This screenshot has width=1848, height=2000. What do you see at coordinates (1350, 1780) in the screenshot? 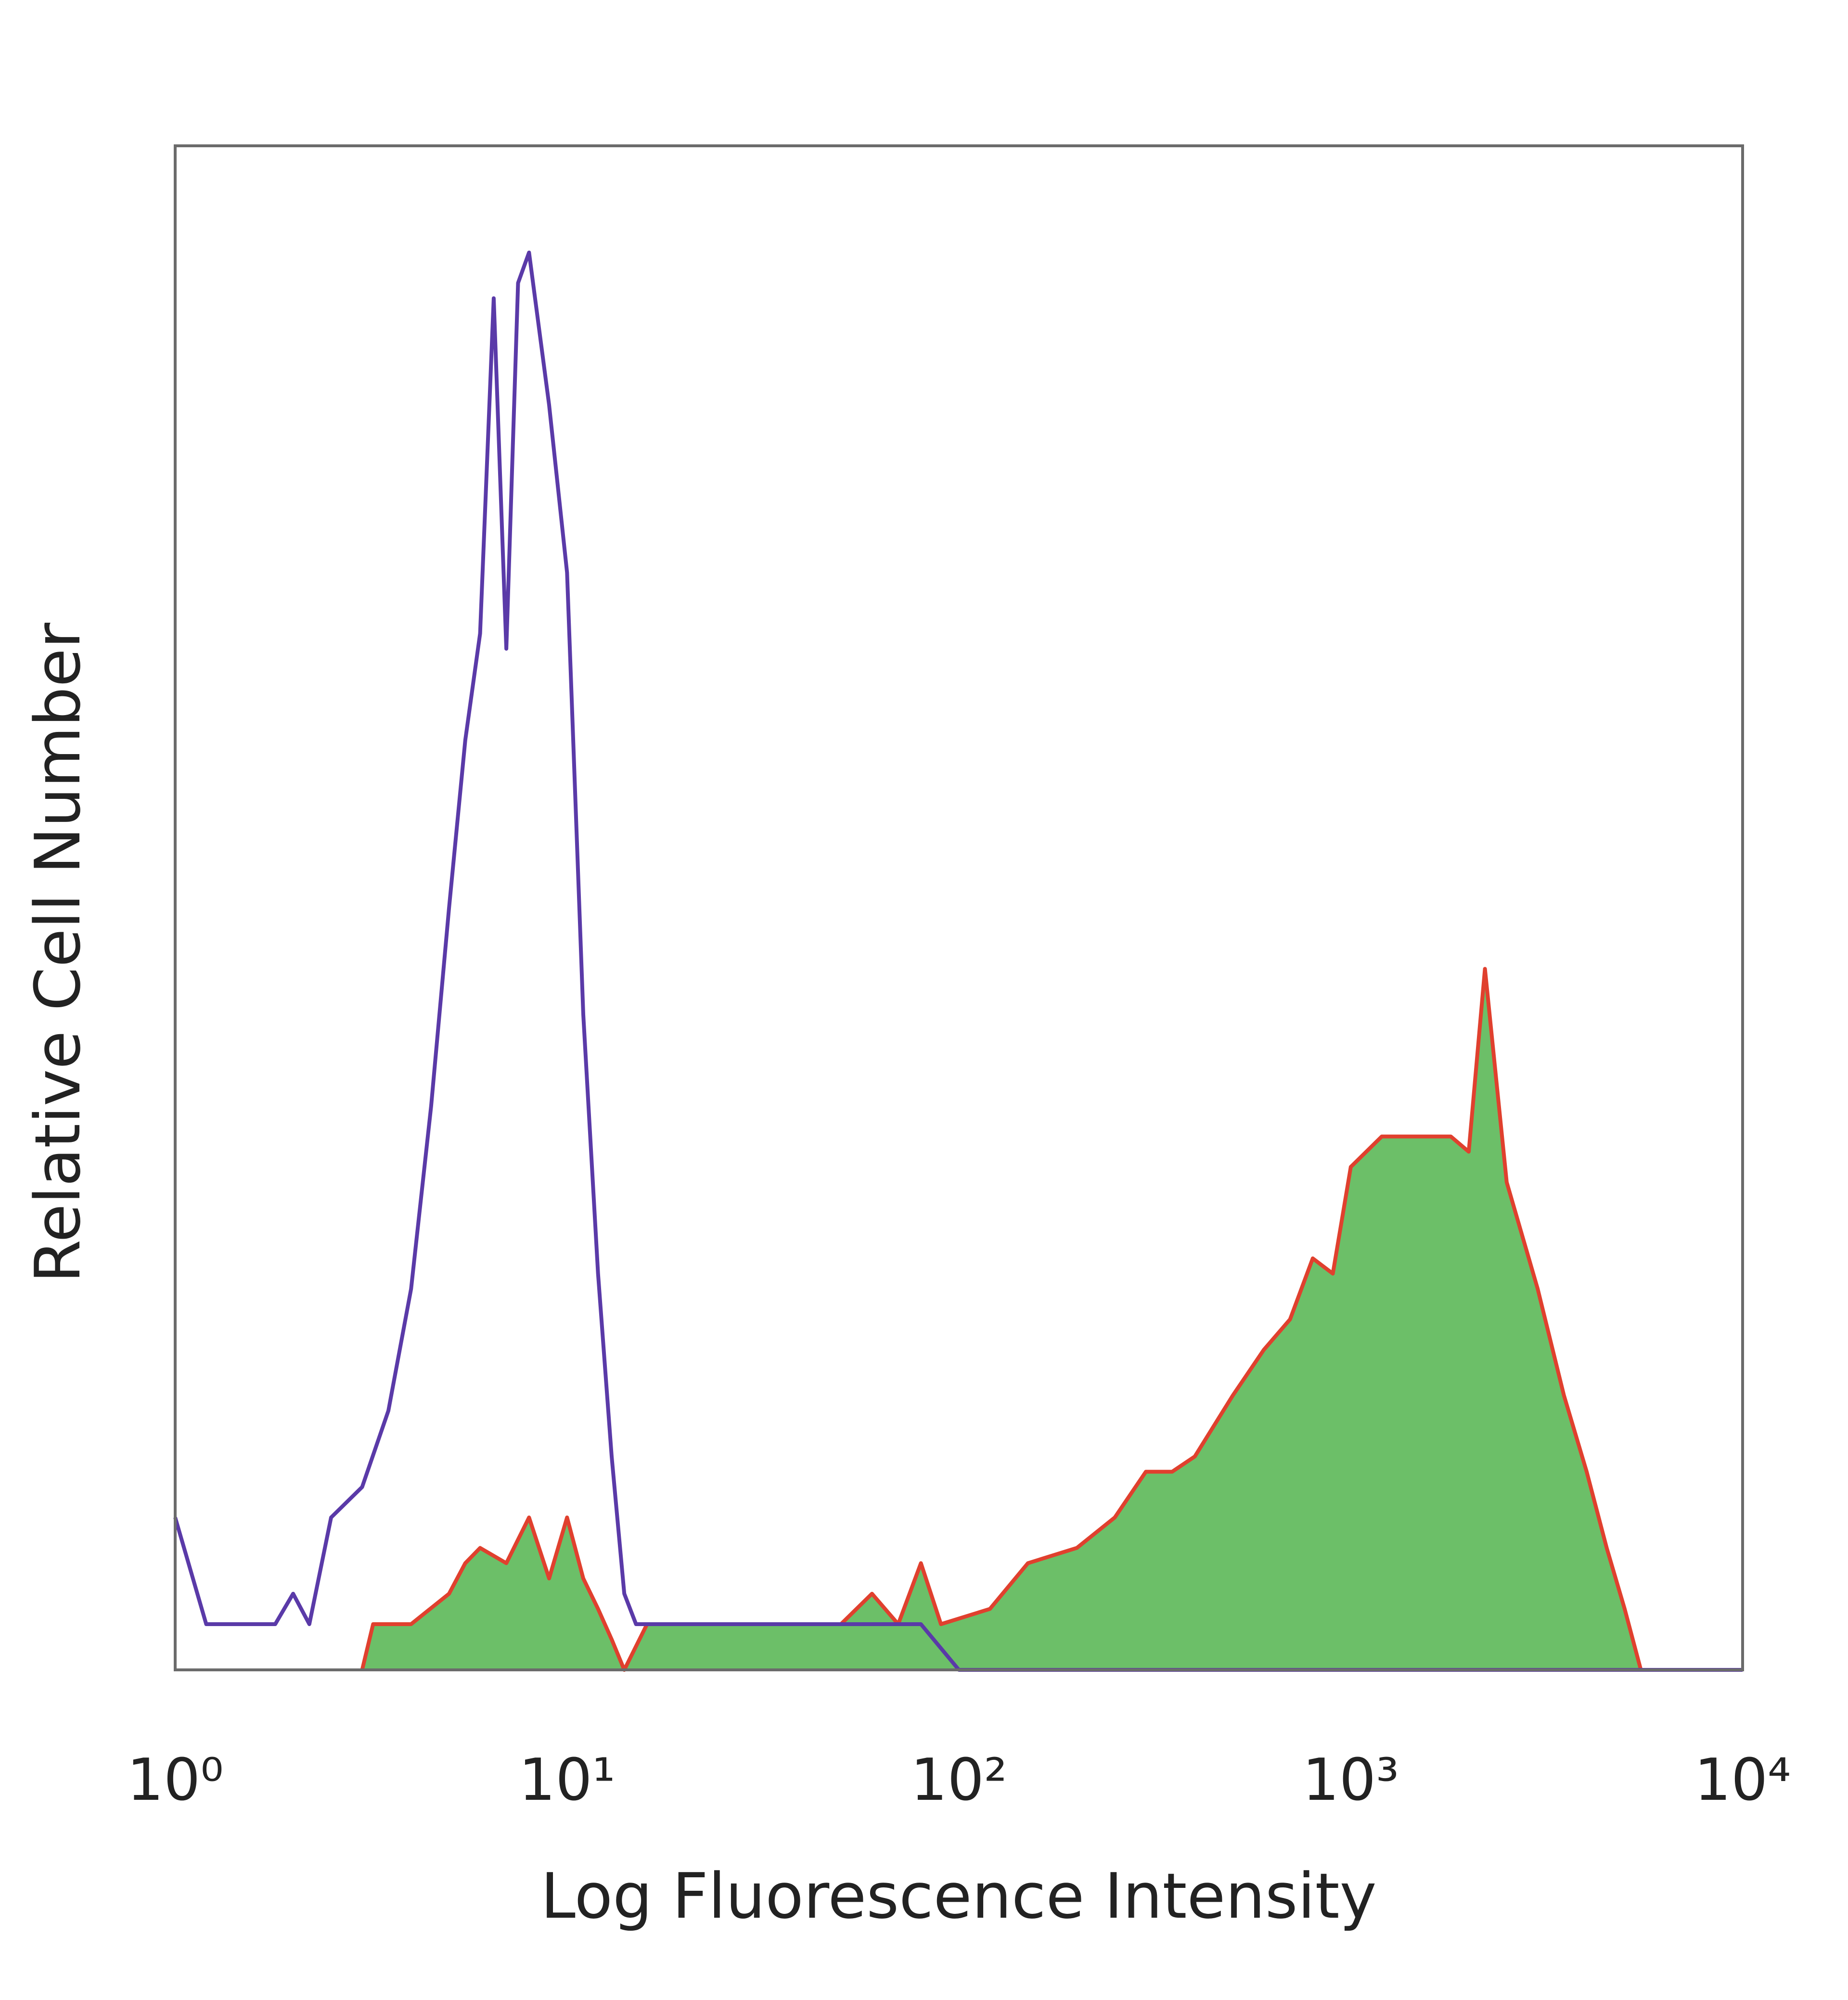
I see `x-tick-label: 10³` at bounding box center [1350, 1780].